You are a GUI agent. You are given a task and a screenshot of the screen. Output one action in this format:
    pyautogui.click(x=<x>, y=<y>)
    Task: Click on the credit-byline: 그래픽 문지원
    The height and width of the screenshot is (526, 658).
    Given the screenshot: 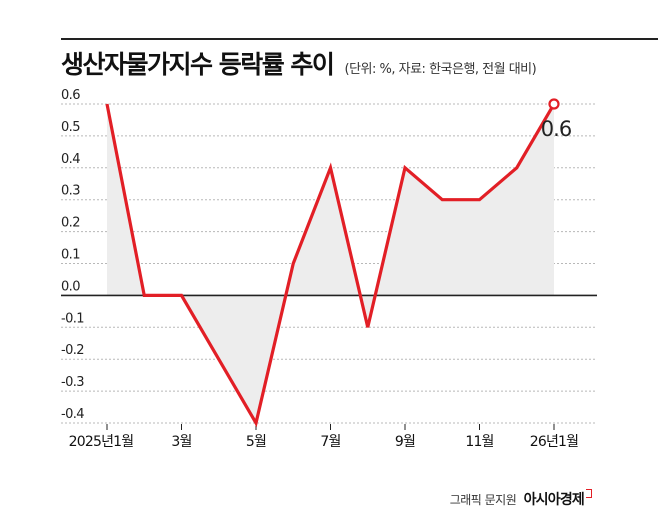 What is the action you would take?
    pyautogui.click(x=483, y=500)
    